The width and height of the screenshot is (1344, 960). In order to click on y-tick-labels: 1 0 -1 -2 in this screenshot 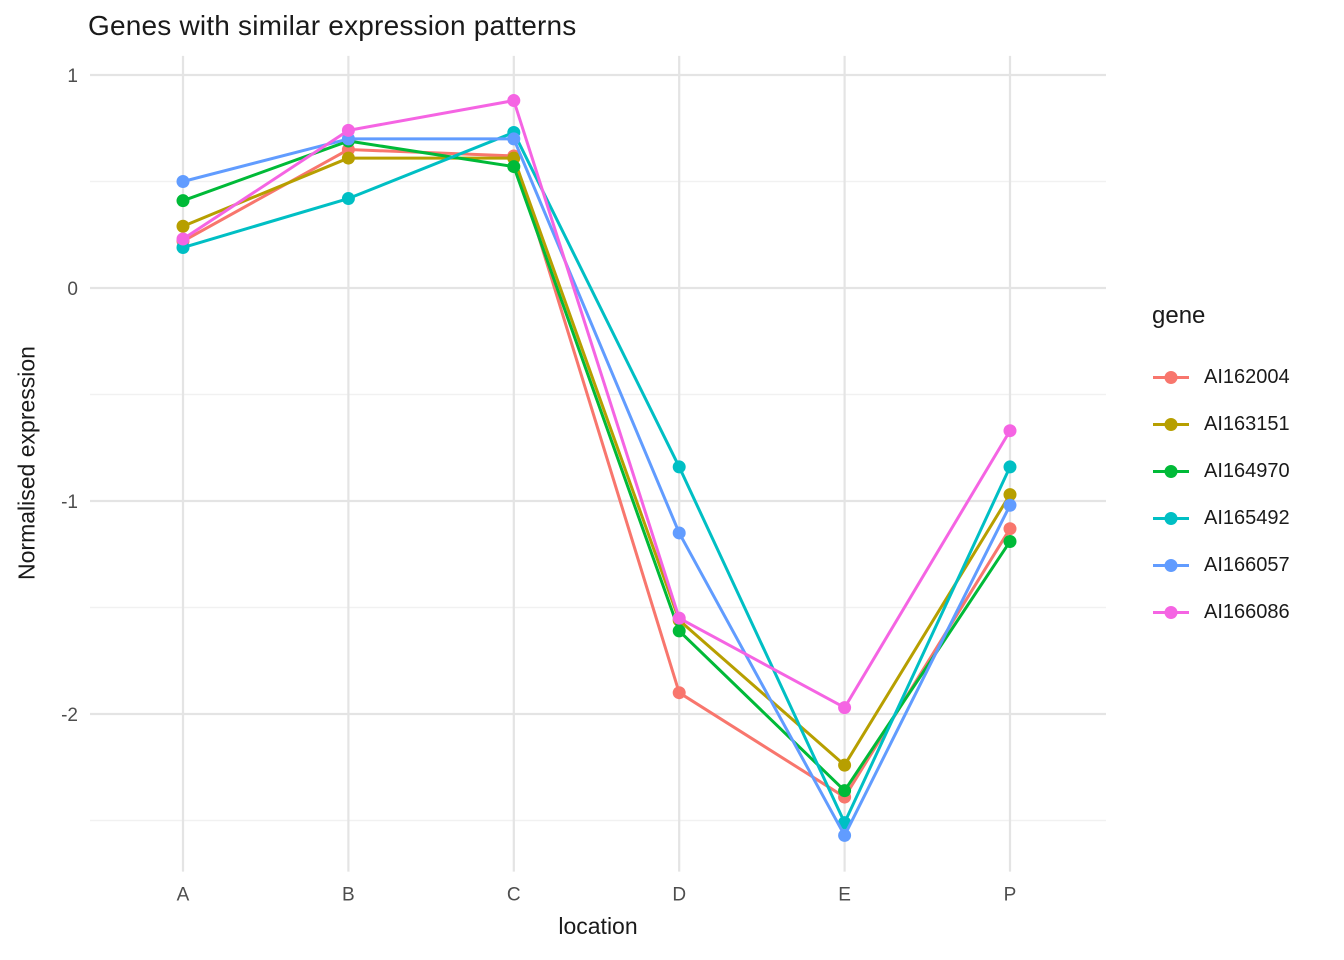, I will do `click(69, 396)`.